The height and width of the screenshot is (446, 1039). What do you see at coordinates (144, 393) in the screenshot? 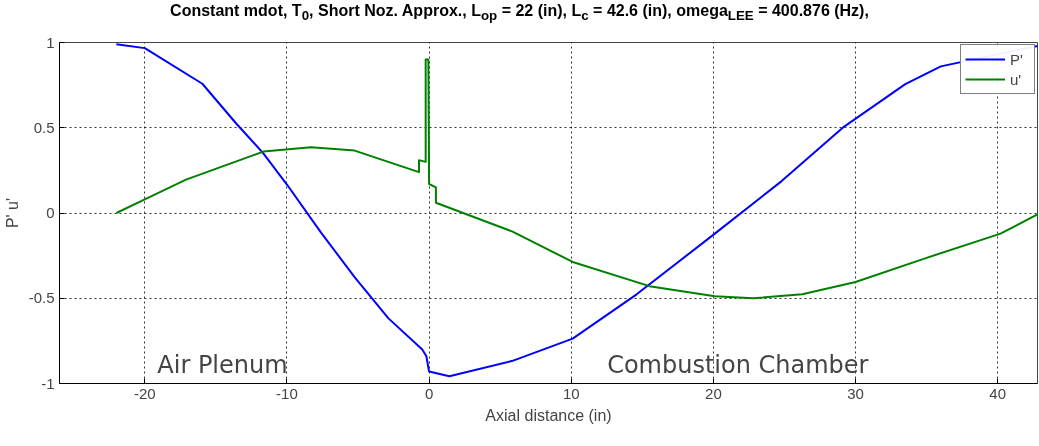
I see `x-tick-label: -20` at bounding box center [144, 393].